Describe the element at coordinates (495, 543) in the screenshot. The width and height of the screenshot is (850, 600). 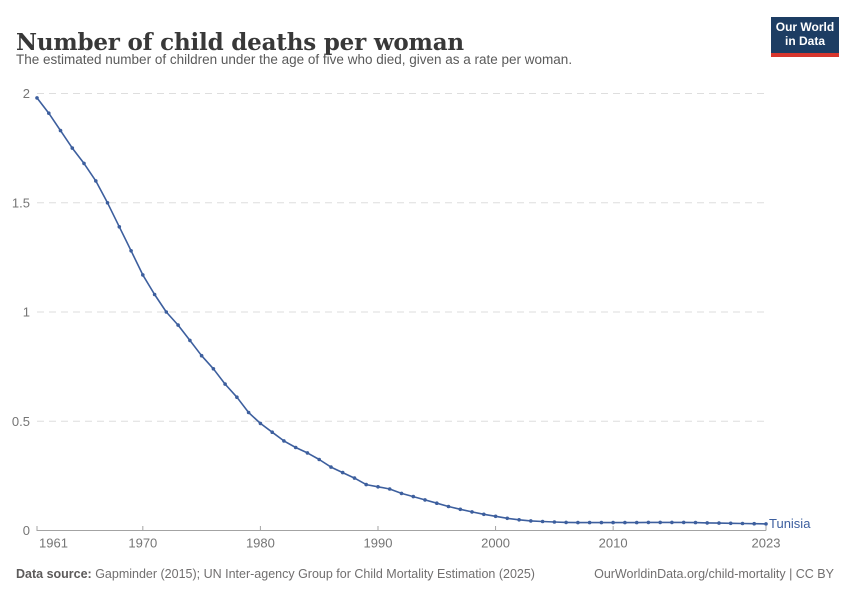
I see `x-axis-tick-label: 2000` at that location.